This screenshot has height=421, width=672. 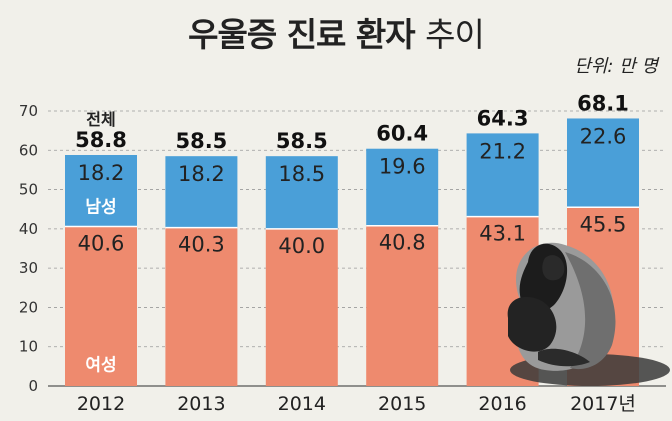 What do you see at coordinates (101, 244) in the screenshot?
I see `female-value-label: 40.6` at bounding box center [101, 244].